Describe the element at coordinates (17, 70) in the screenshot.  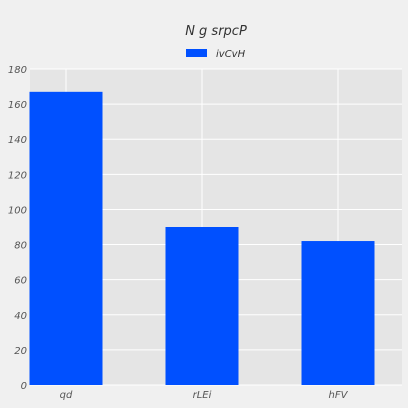
I see `y-tick-label: 180` at that location.